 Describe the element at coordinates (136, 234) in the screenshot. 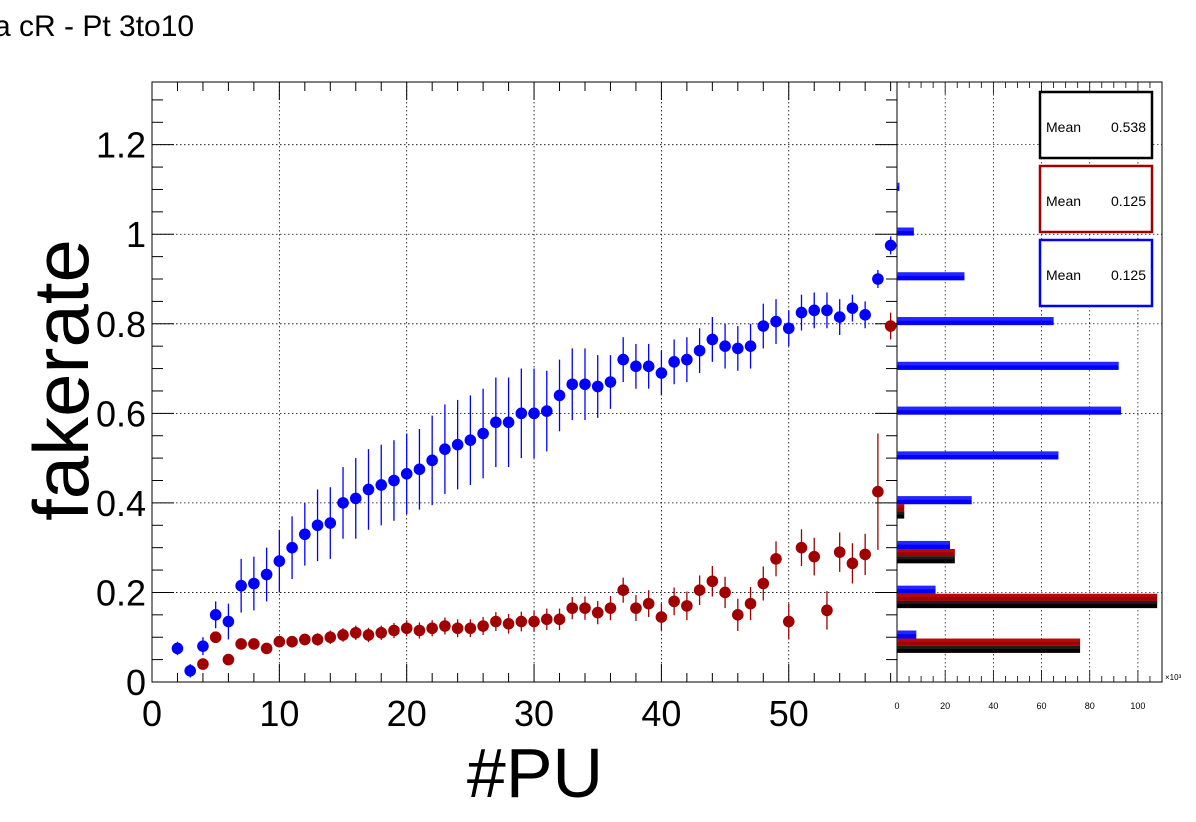

I see `y-tick-label: 1` at that location.